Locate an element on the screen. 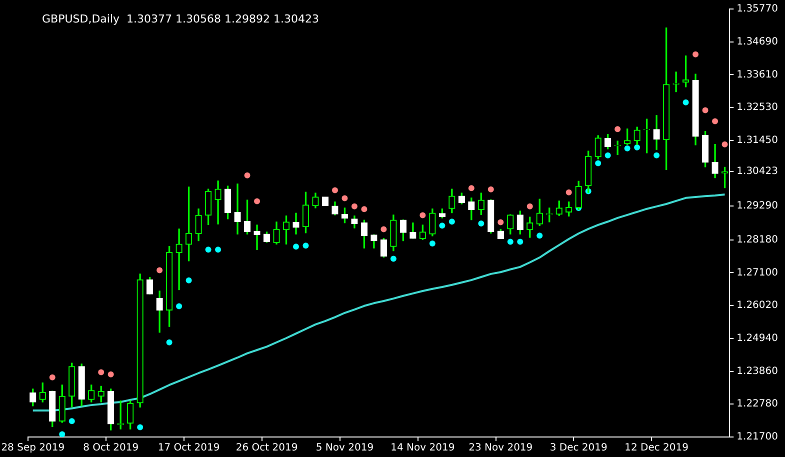 The height and width of the screenshot is (457, 785). x-tick-label: 14 Nov 2019 is located at coordinates (422, 448).